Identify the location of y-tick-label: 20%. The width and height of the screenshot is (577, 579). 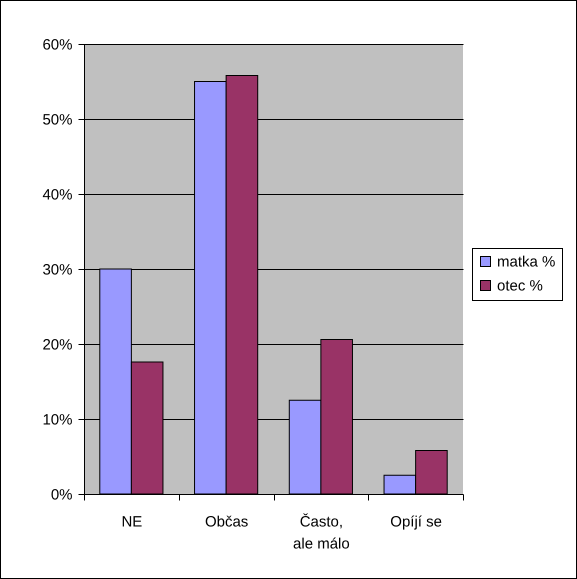
(57, 345).